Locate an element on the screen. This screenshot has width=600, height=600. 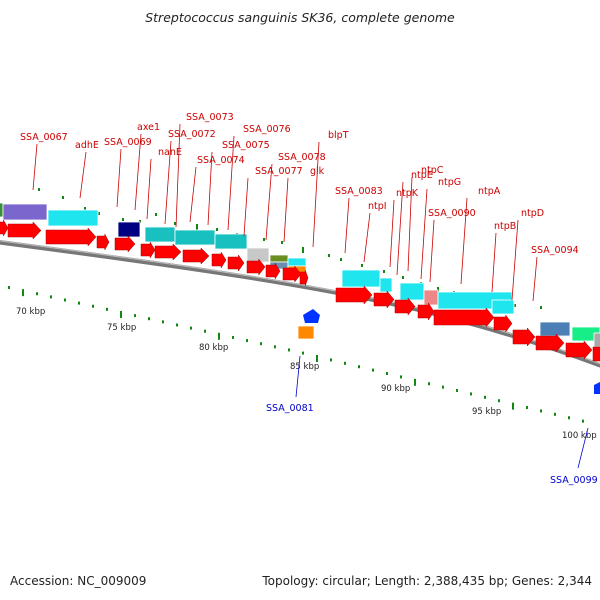
gene-label: SSA_0076 is located at coordinates (267, 129).